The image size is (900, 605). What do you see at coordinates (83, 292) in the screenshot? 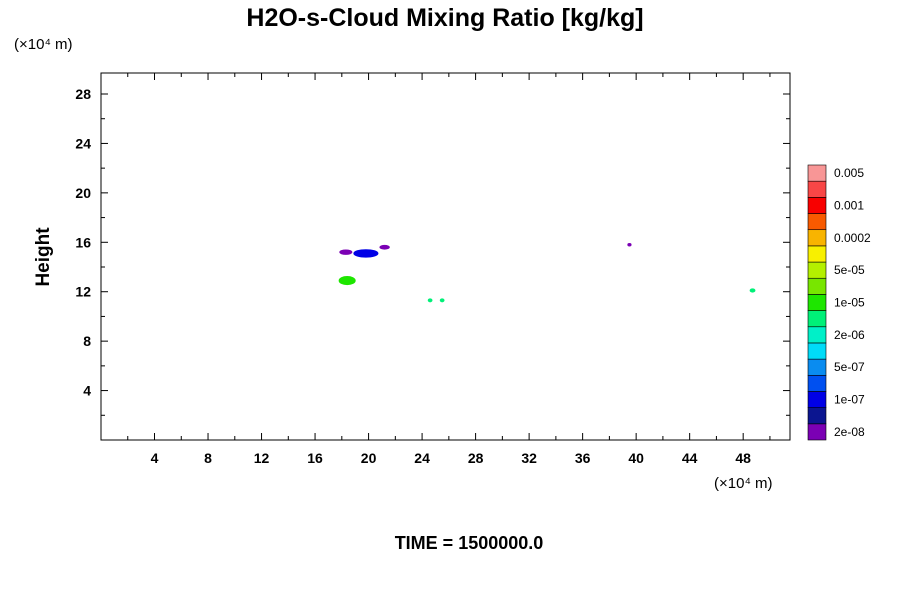
I see `y-tick-label: 12` at bounding box center [83, 292].